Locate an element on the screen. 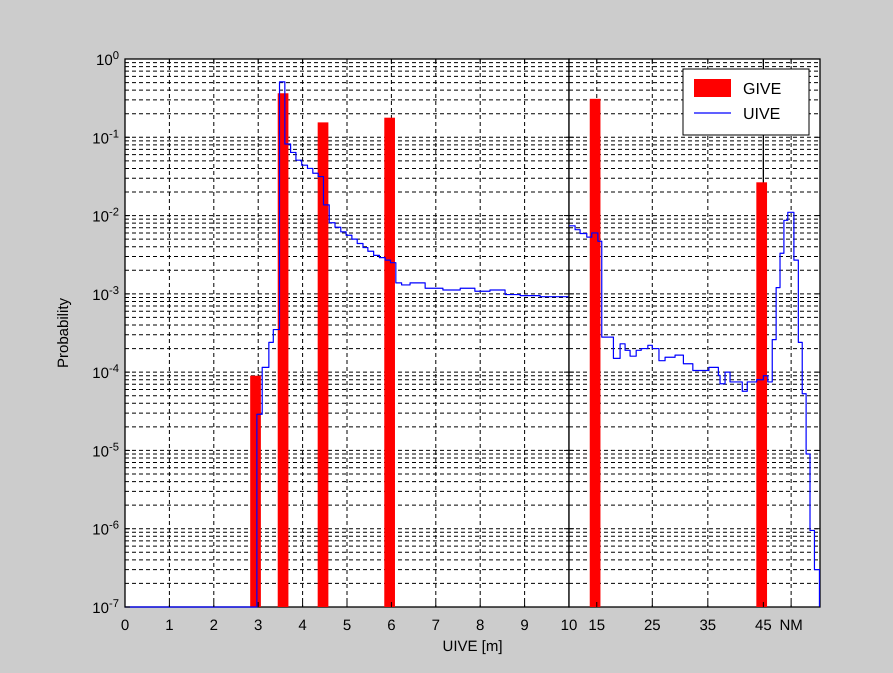 This screenshot has width=893, height=673. x-tick-label: 35 is located at coordinates (707, 625).